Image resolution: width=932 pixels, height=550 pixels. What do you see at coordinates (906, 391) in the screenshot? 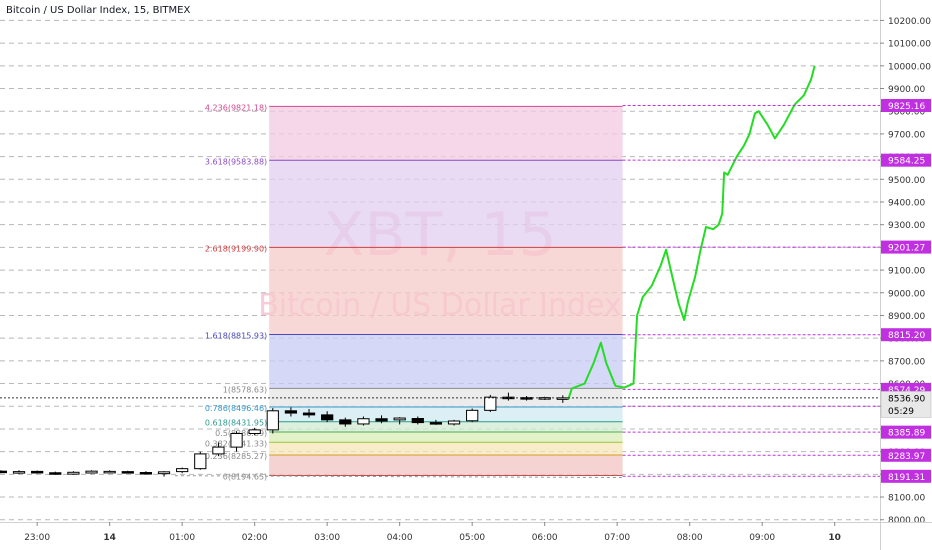
I see `price-label-text: 8574.29` at bounding box center [906, 391].